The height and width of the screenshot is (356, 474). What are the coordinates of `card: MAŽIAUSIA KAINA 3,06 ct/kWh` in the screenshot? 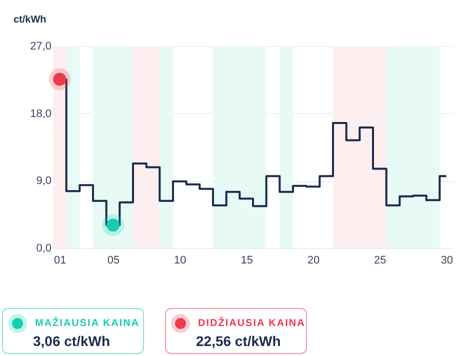 It's located at (73, 331).